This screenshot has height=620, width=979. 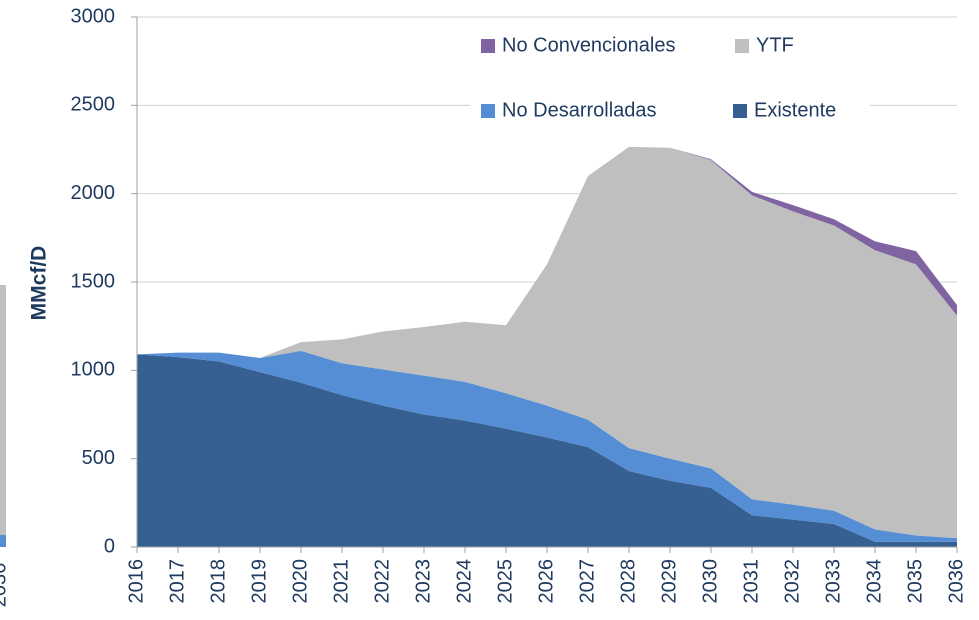 What do you see at coordinates (751, 581) in the screenshot?
I see `x-tick-label: 2031` at bounding box center [751, 581].